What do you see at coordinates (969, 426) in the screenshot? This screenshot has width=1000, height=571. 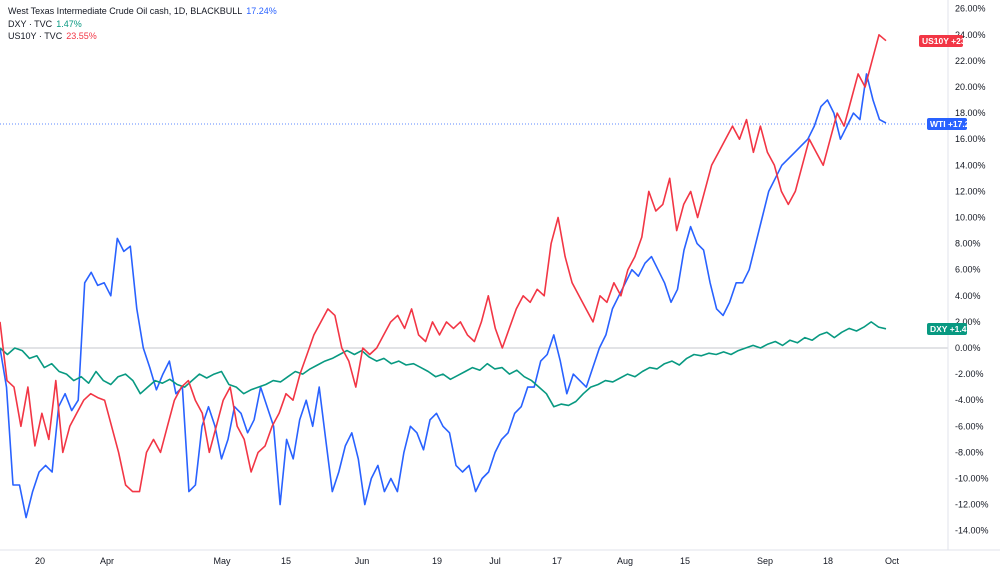 I see `y-tick-label: -6.00%` at bounding box center [969, 426].